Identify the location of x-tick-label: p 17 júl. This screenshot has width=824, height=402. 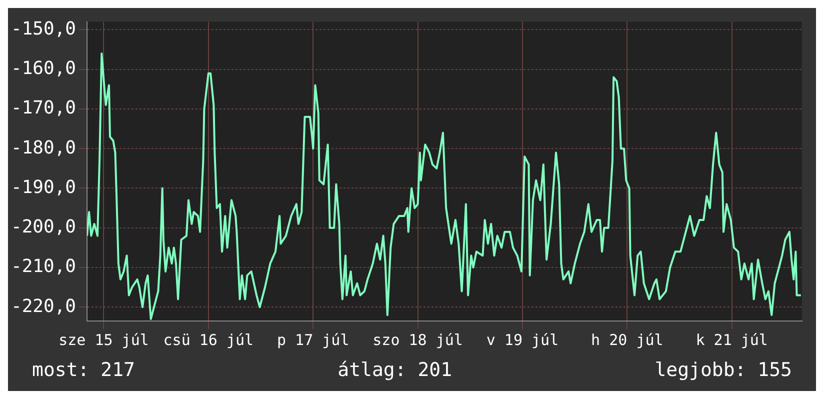
(313, 339).